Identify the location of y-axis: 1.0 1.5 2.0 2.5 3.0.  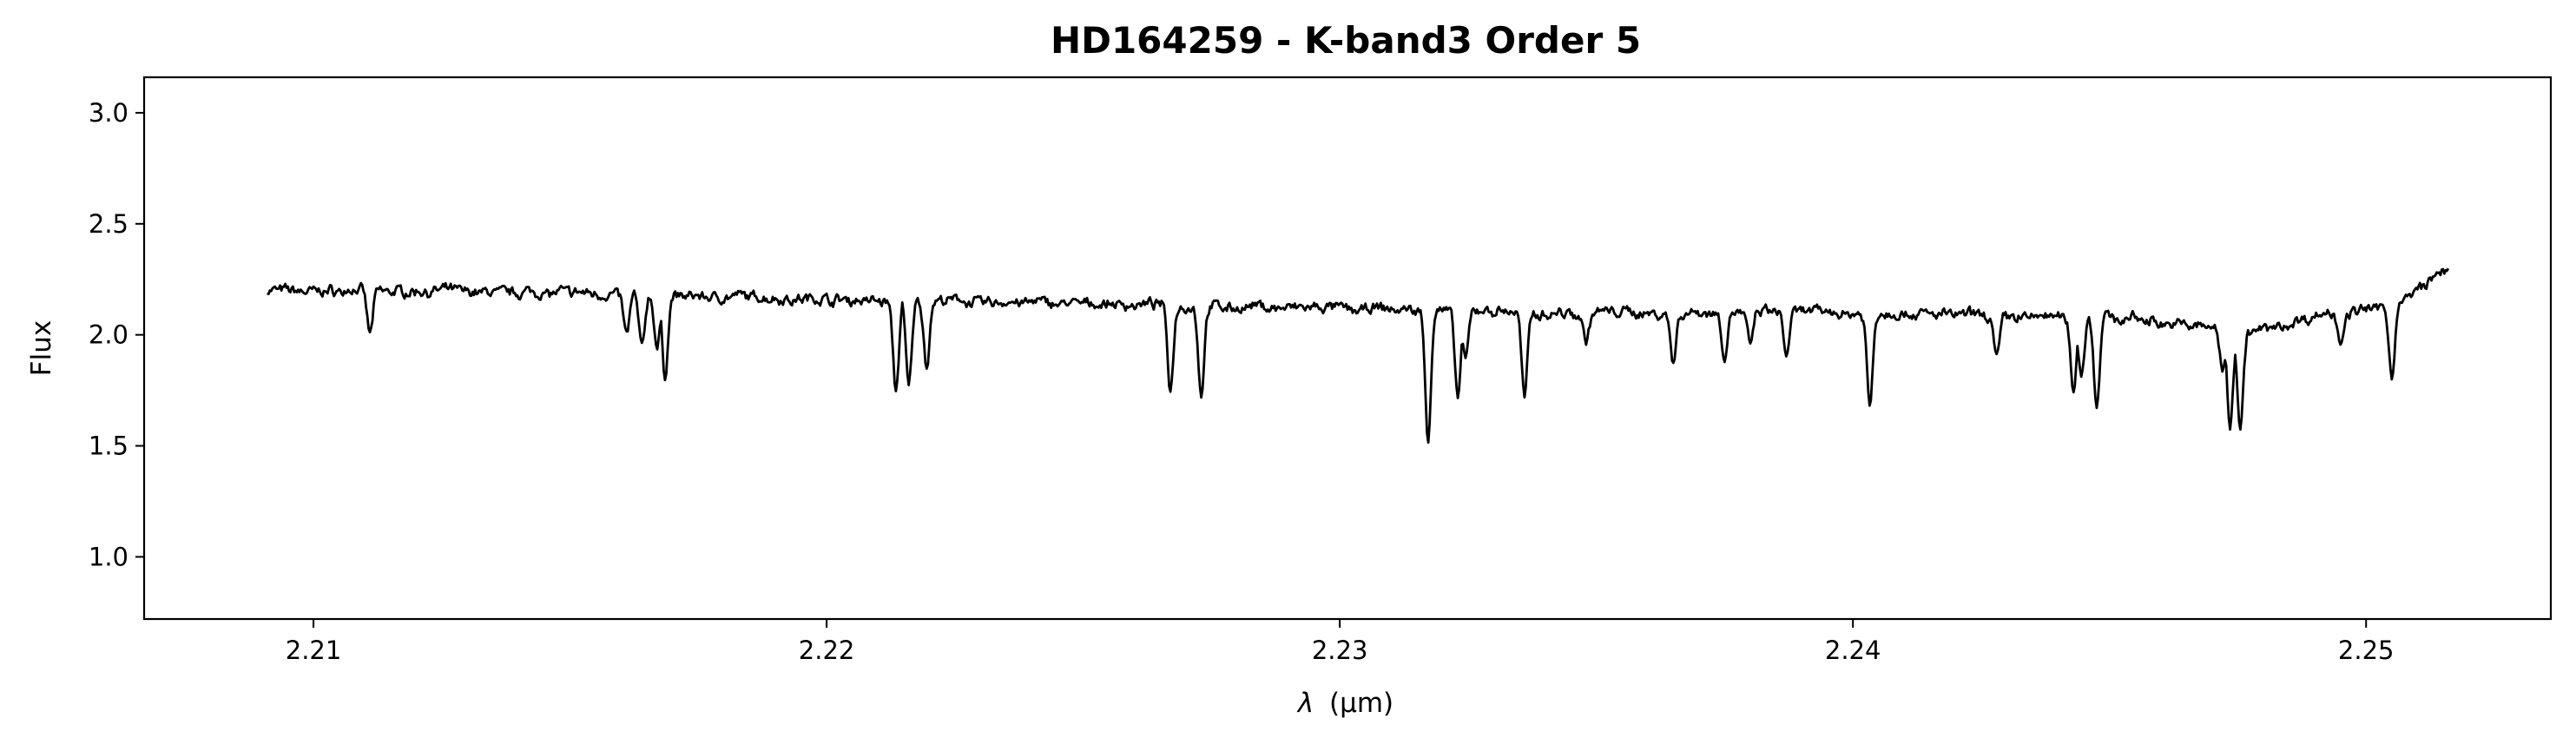
(116, 334).